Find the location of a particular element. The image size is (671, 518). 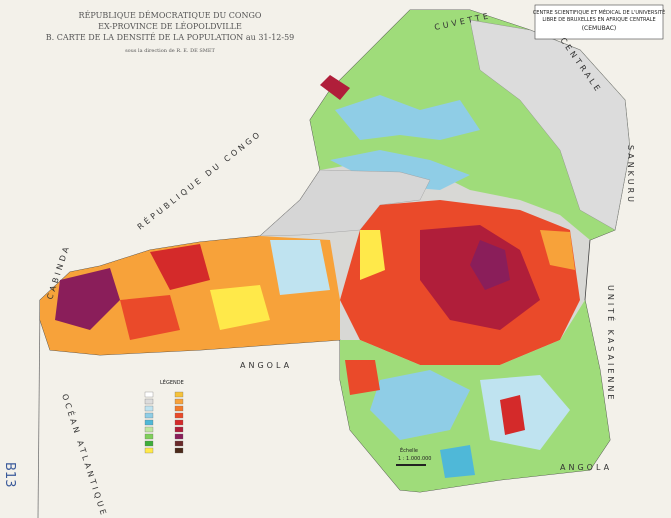

legend-title: LÉGENDE is located at coordinates (172, 382).